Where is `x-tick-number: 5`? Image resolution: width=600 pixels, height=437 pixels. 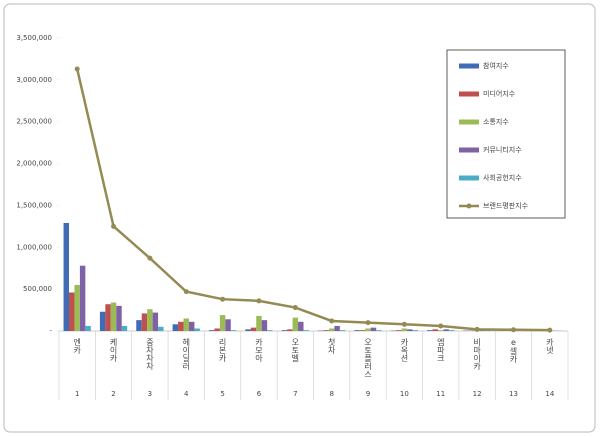 x-tick-number: 5 is located at coordinates (222, 394).